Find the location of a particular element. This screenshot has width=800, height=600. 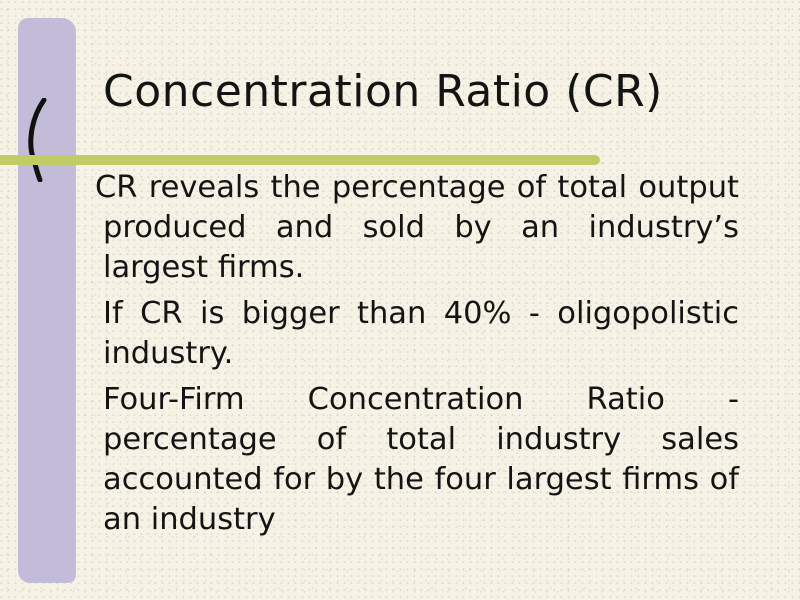

slide-title: Concentration Ratio (CR) is located at coordinates (383, 91).